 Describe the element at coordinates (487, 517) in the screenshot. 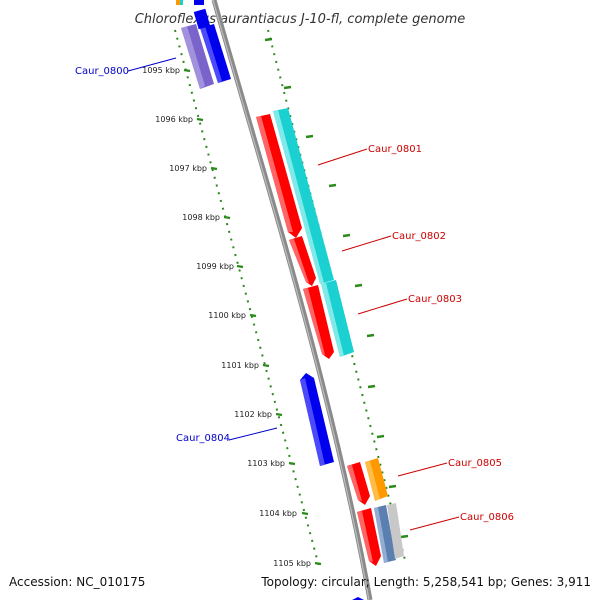

I see `gene-label-caur-0806: Caur_0806` at that location.